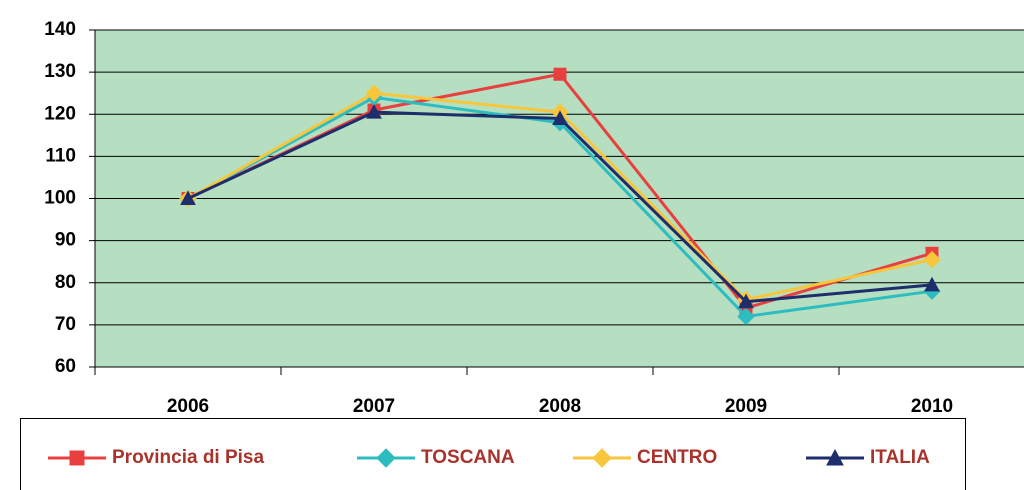  Describe the element at coordinates (677, 457) in the screenshot. I see `legend-text: CENTRO` at that location.